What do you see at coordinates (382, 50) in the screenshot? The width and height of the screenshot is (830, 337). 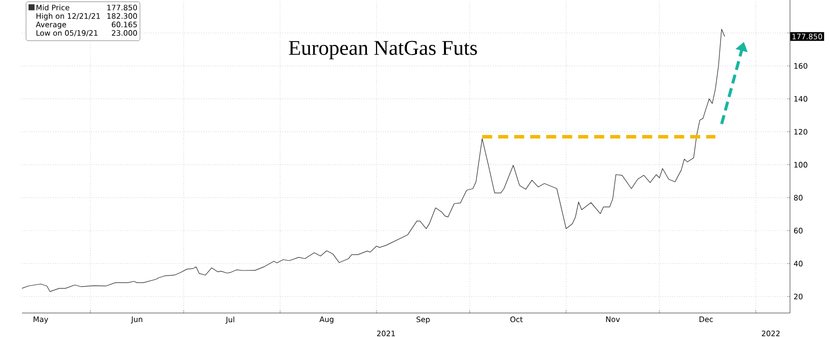 I see `text: European NatGas Futs` at bounding box center [382, 50].